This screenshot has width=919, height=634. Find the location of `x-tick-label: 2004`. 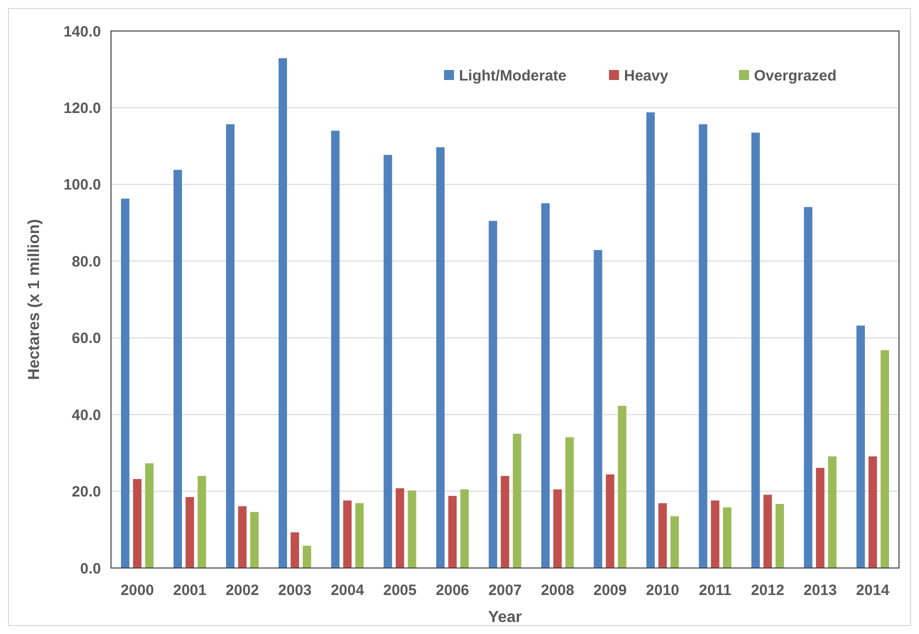

x-tick-label: 2004 is located at coordinates (347, 590).